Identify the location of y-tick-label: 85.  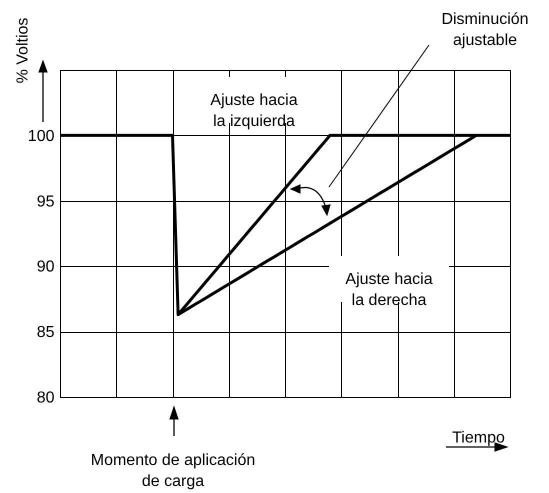
(45, 333).